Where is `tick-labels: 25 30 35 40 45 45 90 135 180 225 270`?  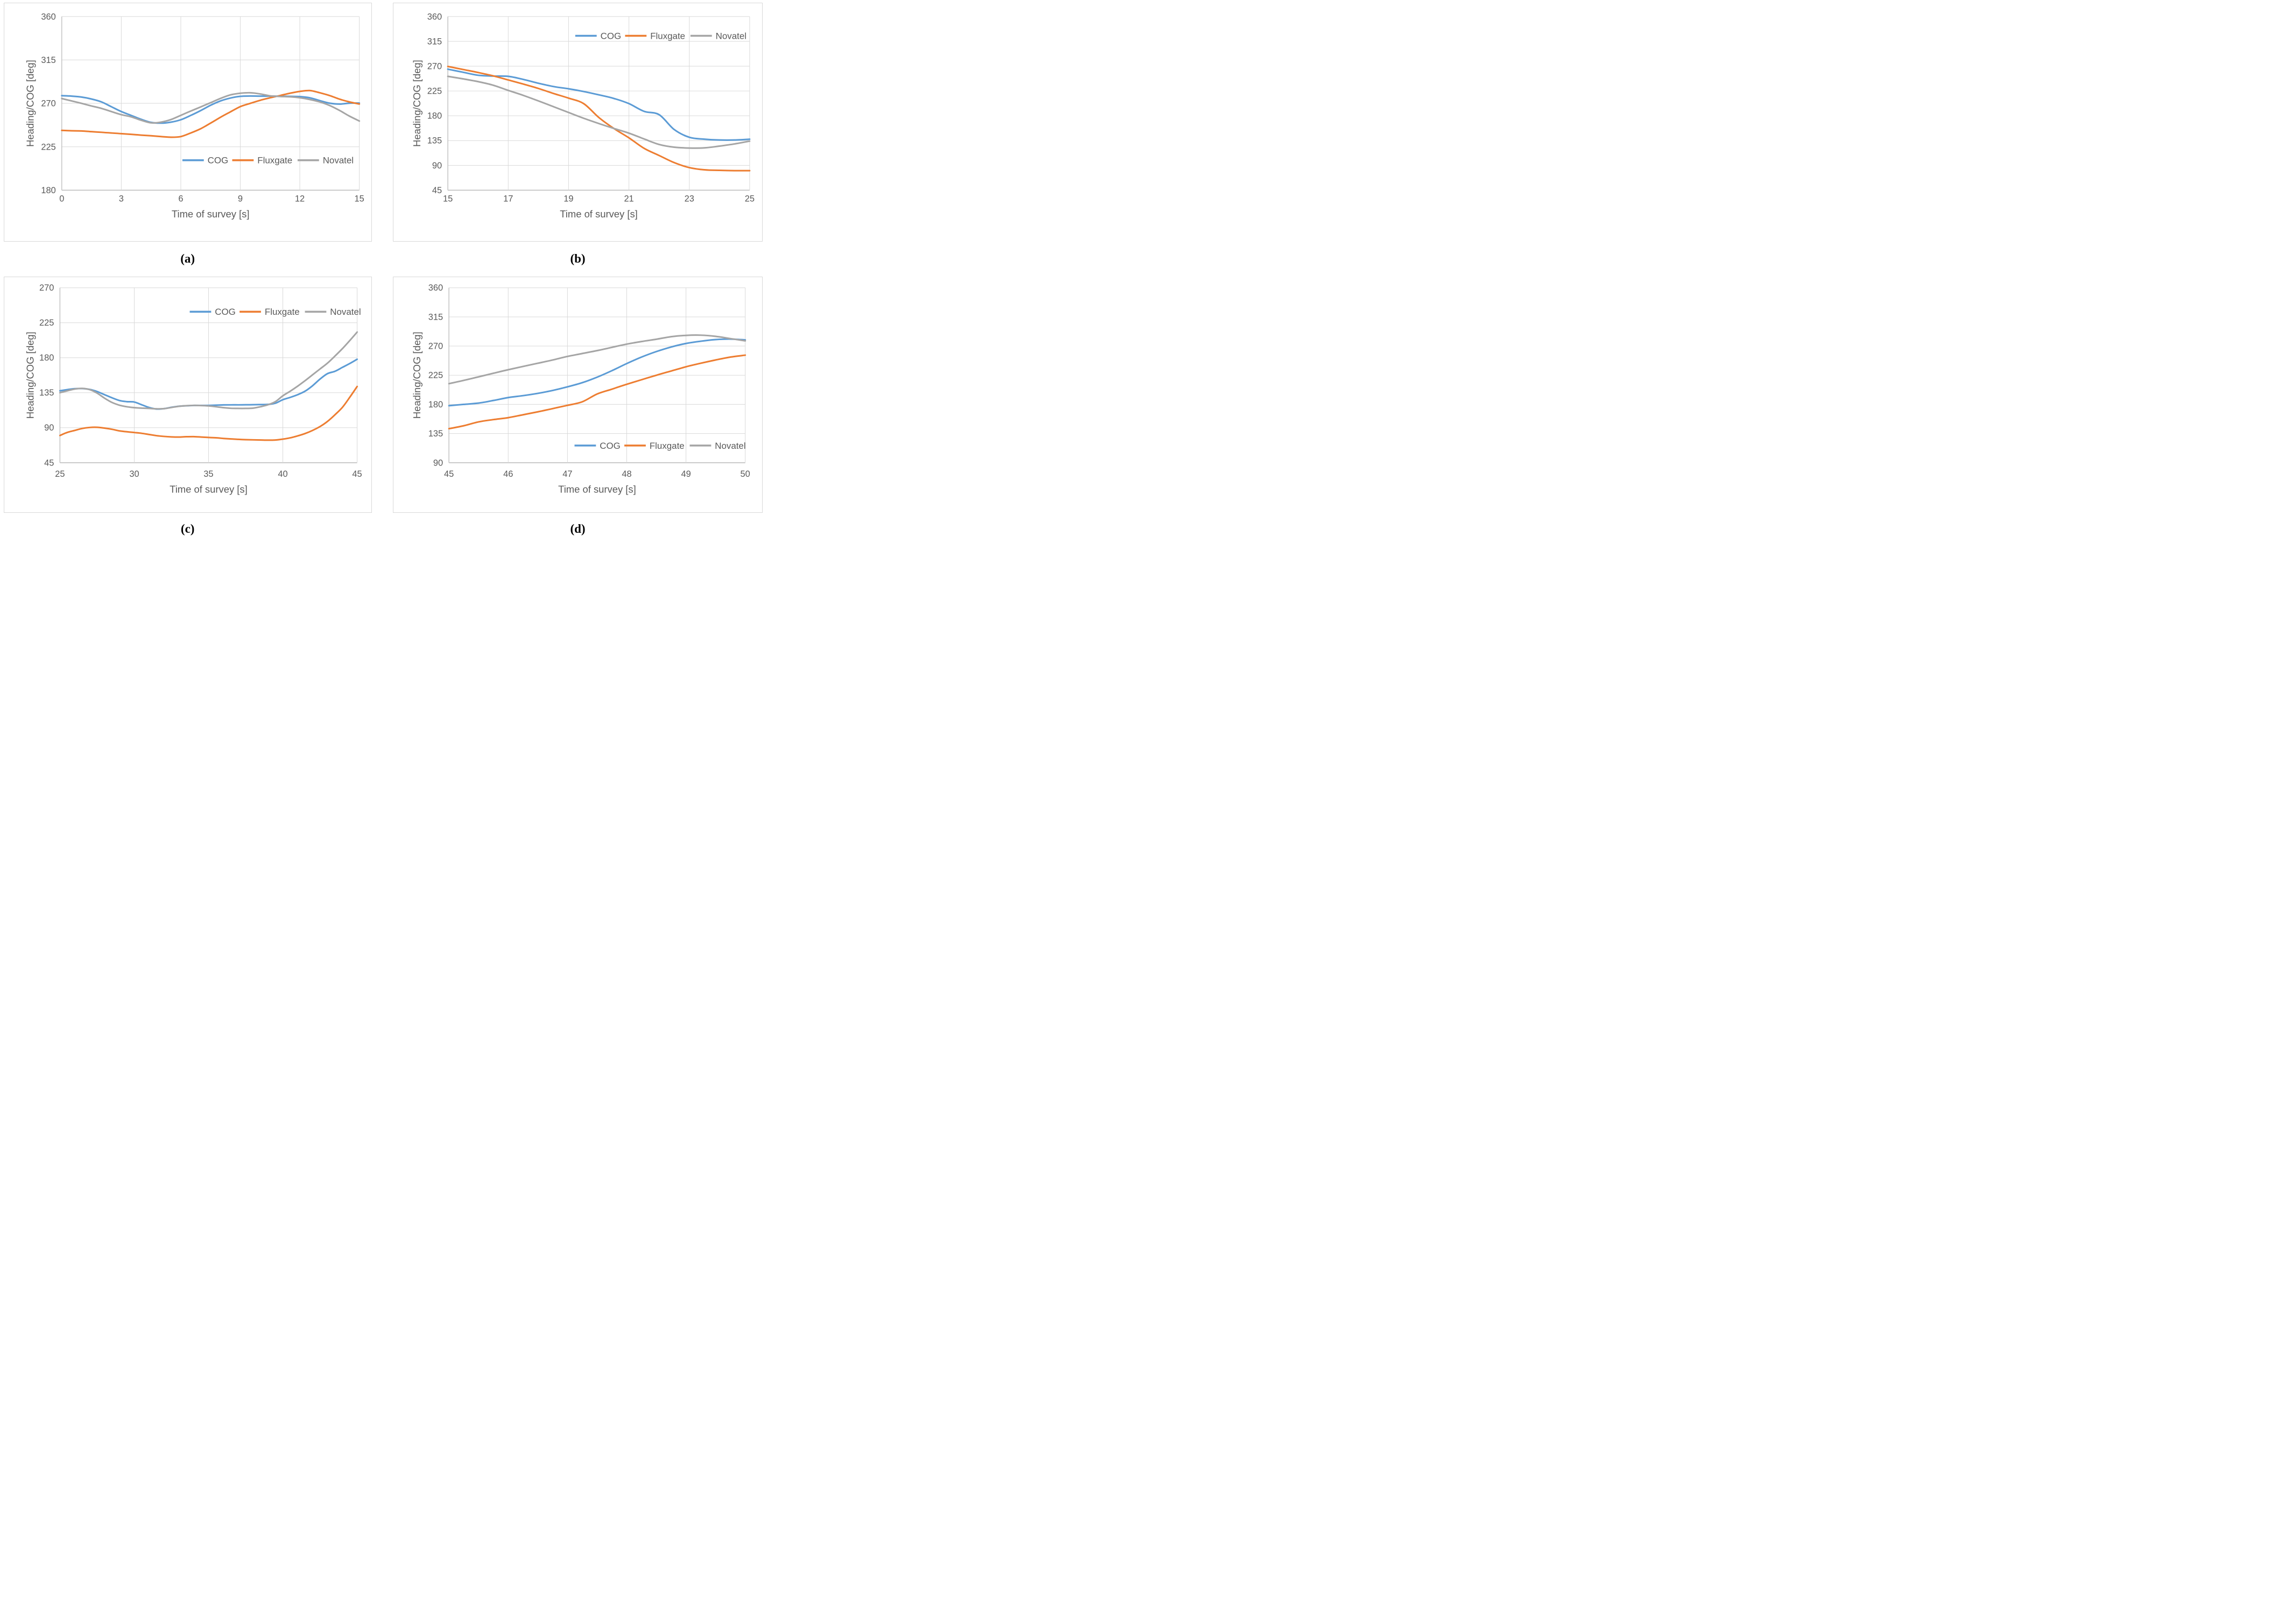
tick-labels: 25 30 35 40 45 45 90 135 180 225 270 is located at coordinates (200, 381).